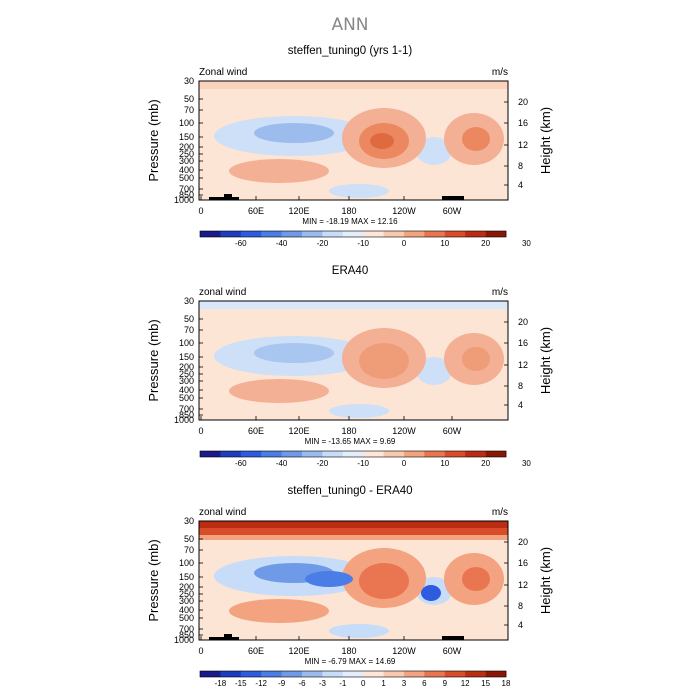  I want to click on stratosphere-band, so click(353, 305).